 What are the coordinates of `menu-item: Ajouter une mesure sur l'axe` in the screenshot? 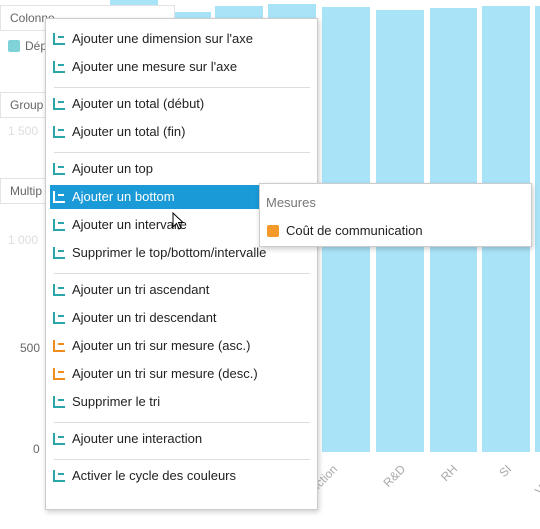 It's located at (182, 67).